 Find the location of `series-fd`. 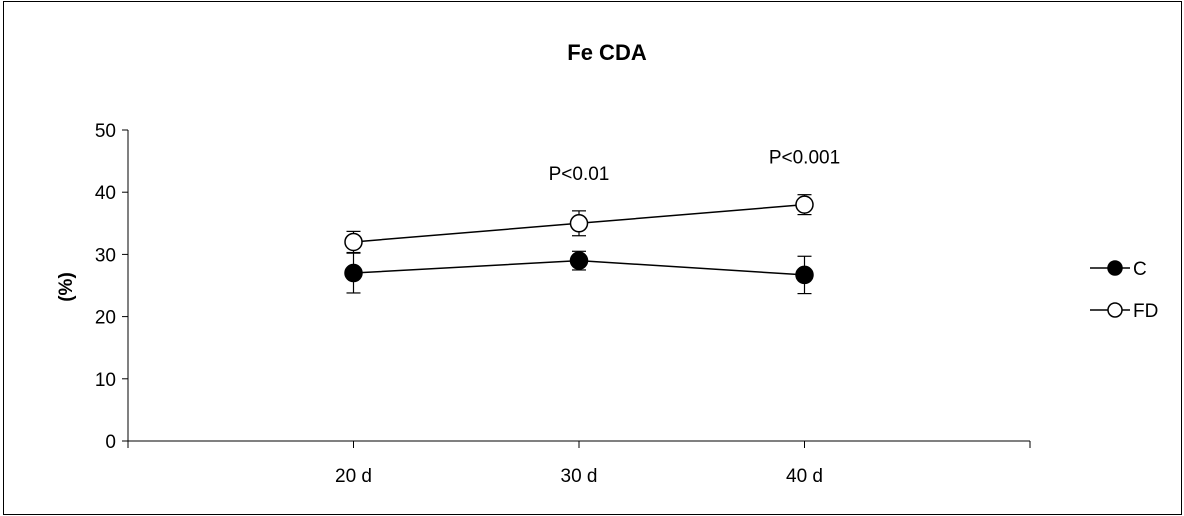

series-fd is located at coordinates (579, 224).